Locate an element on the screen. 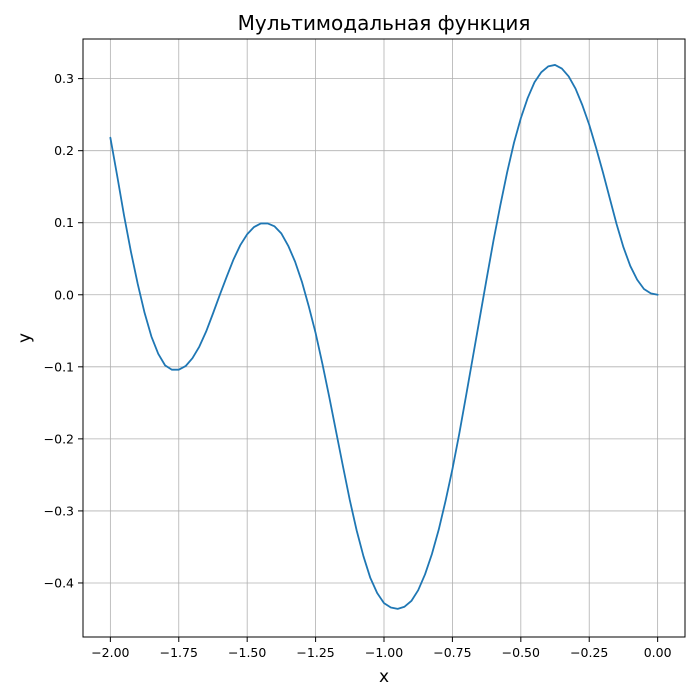 The width and height of the screenshot is (700, 700). x-tick-label: −0.75 is located at coordinates (452, 652).